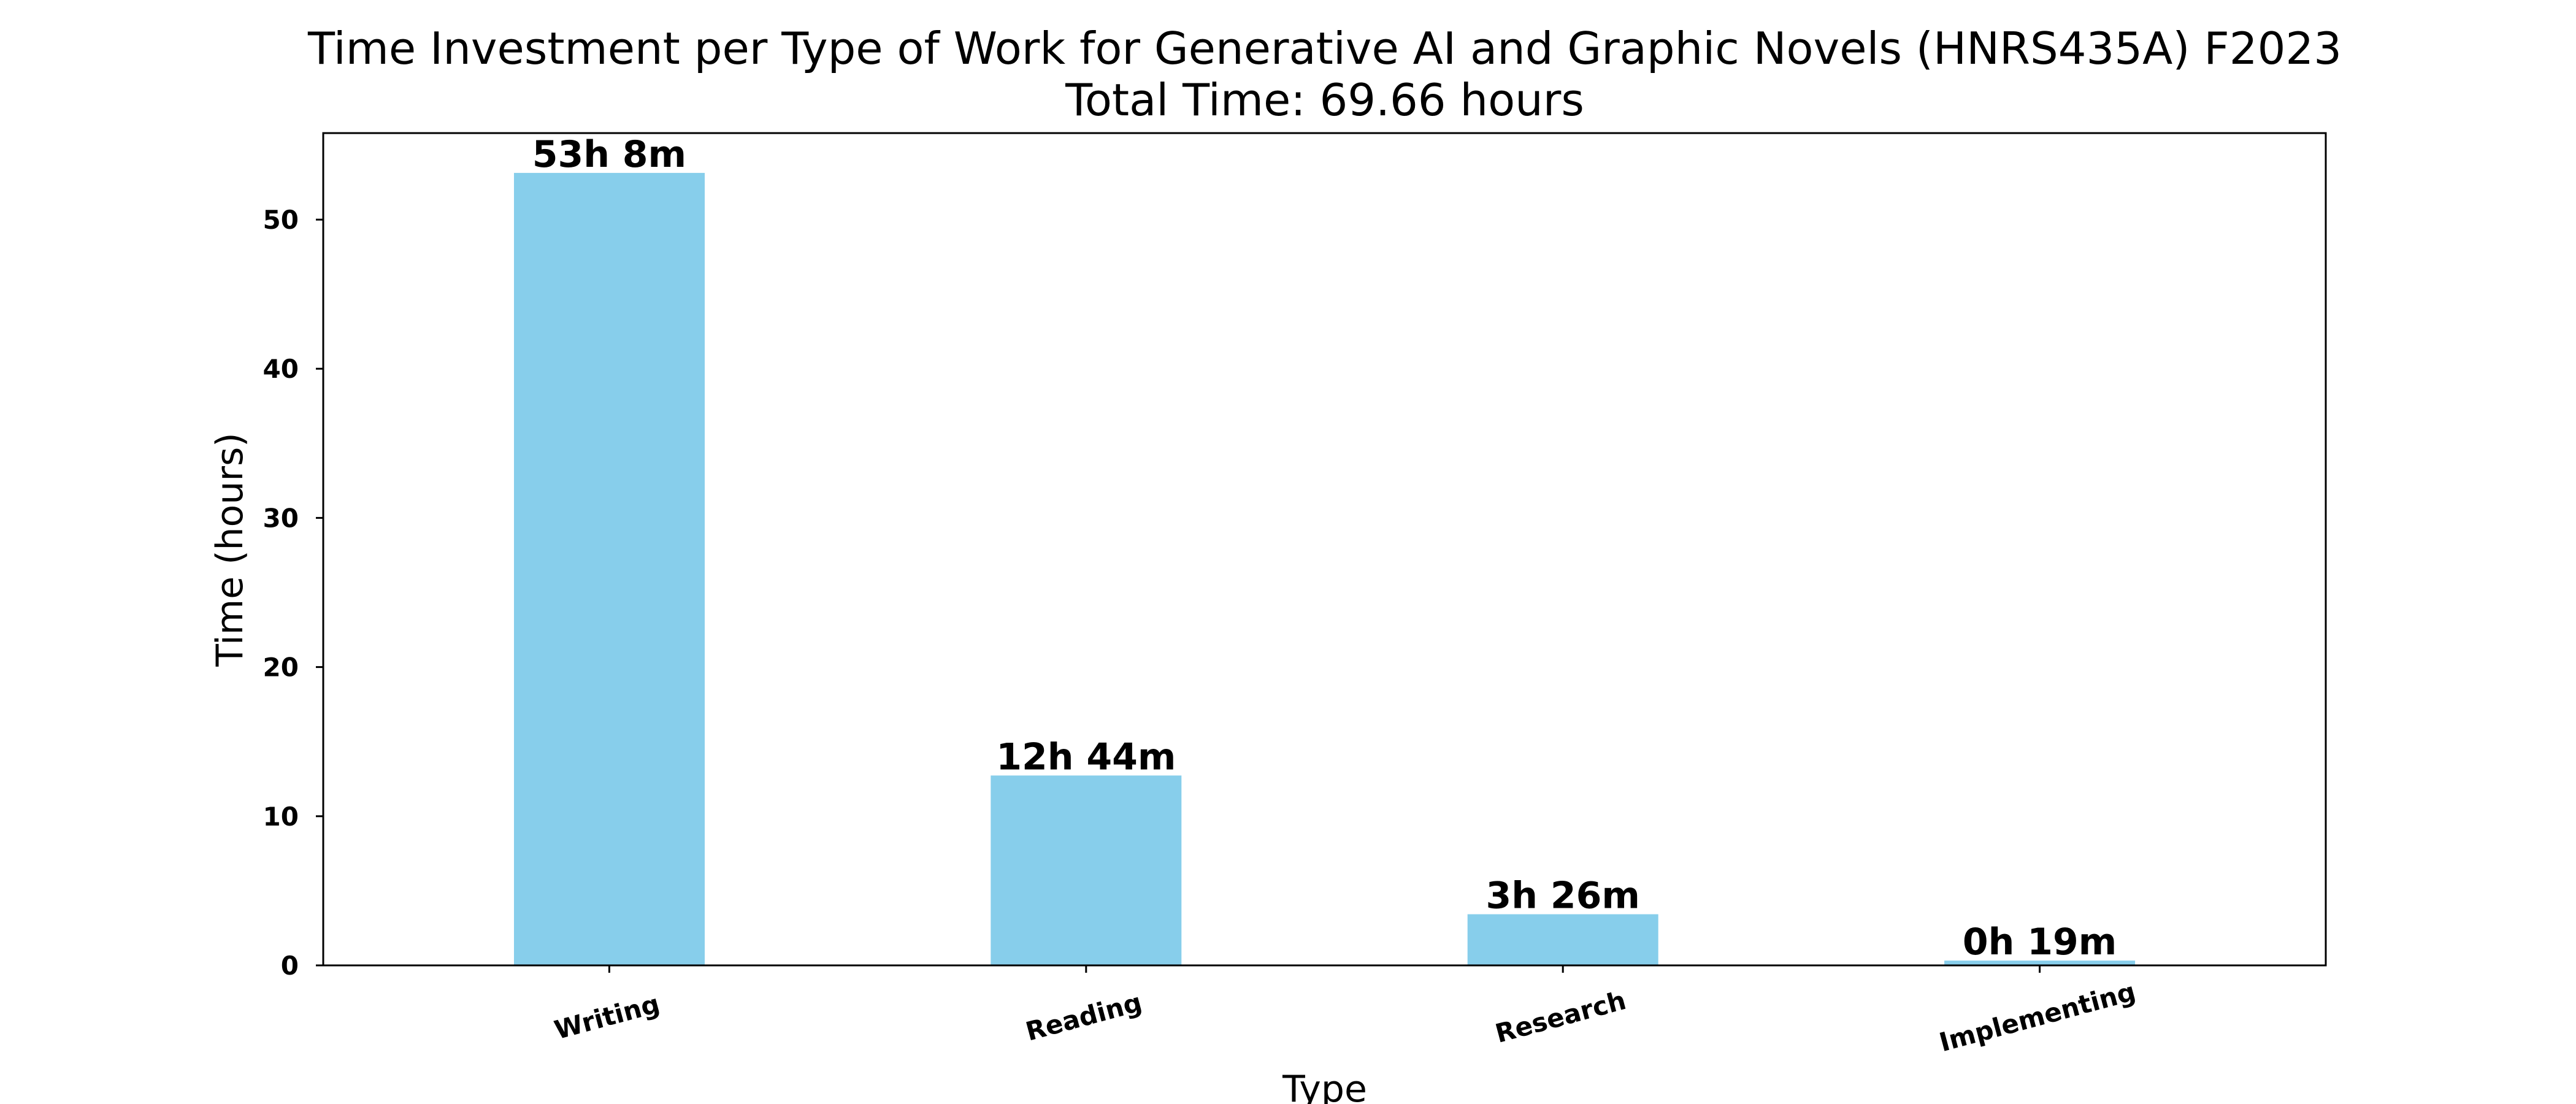  Describe the element at coordinates (1563, 896) in the screenshot. I see `bar-value-label: 3h 26m` at that location.